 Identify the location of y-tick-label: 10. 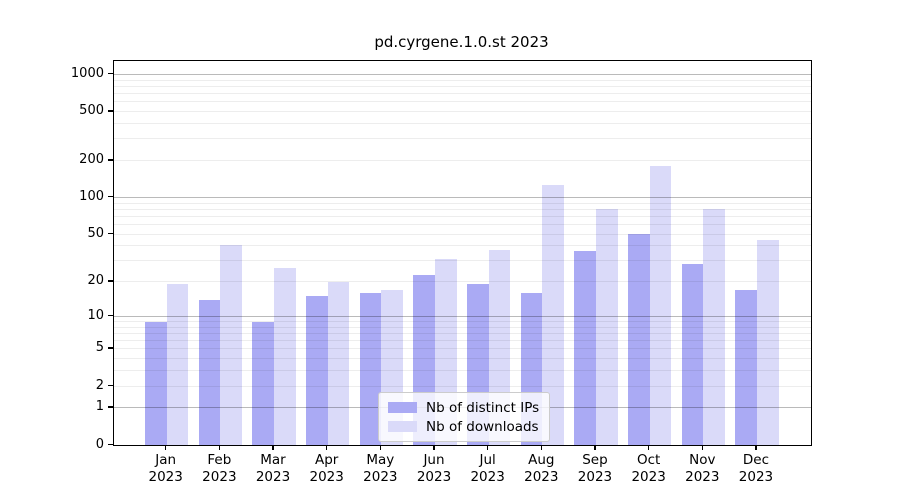
(95, 315).